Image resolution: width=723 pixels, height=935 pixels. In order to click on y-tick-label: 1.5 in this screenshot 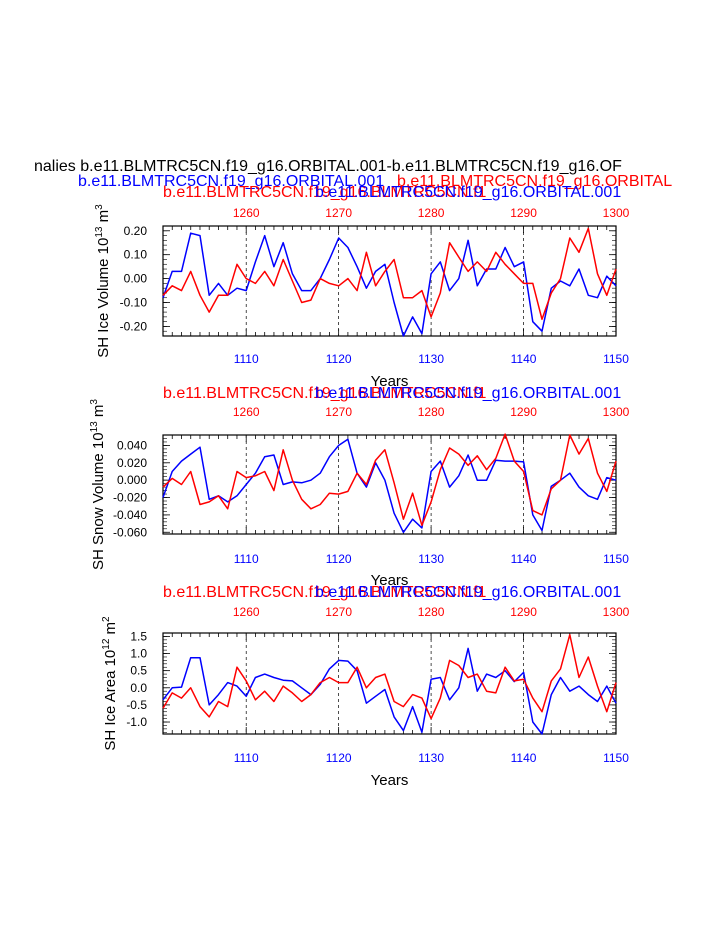, I will do `click(138, 636)`.